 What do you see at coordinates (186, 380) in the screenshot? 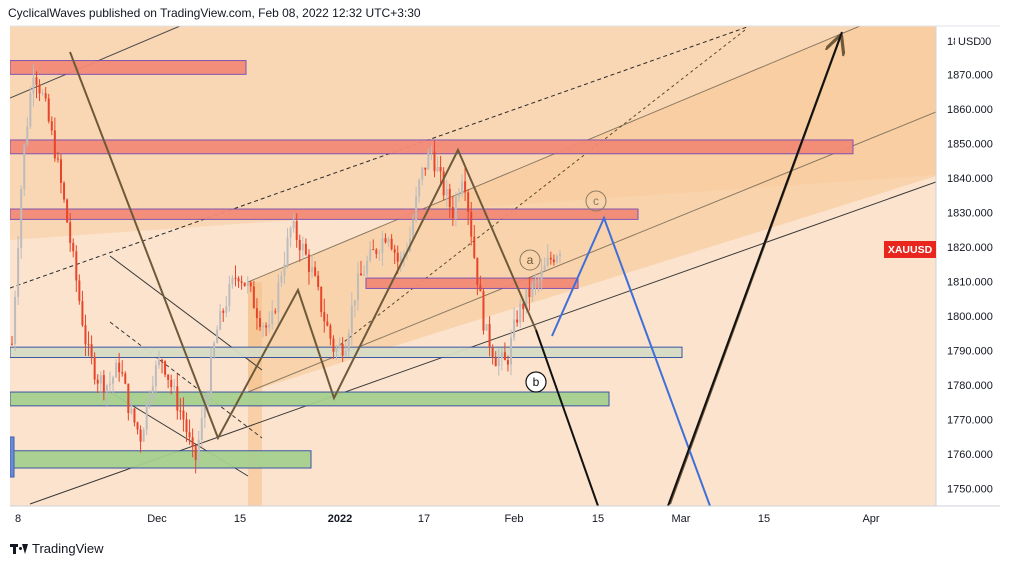
I see `falling-channel-dashed` at bounding box center [186, 380].